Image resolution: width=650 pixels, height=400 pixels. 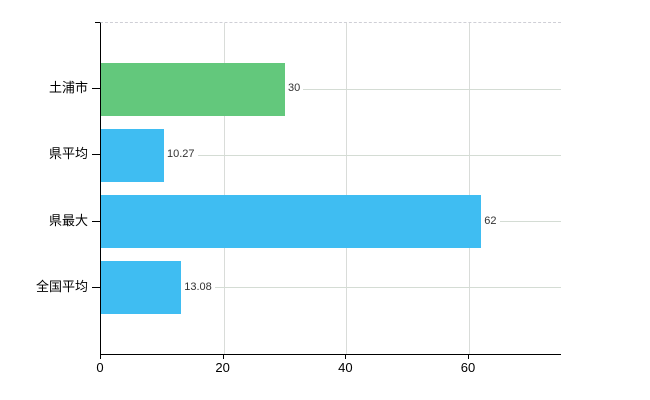 What do you see at coordinates (100, 367) in the screenshot?
I see `x-axis-label: 0` at bounding box center [100, 367].